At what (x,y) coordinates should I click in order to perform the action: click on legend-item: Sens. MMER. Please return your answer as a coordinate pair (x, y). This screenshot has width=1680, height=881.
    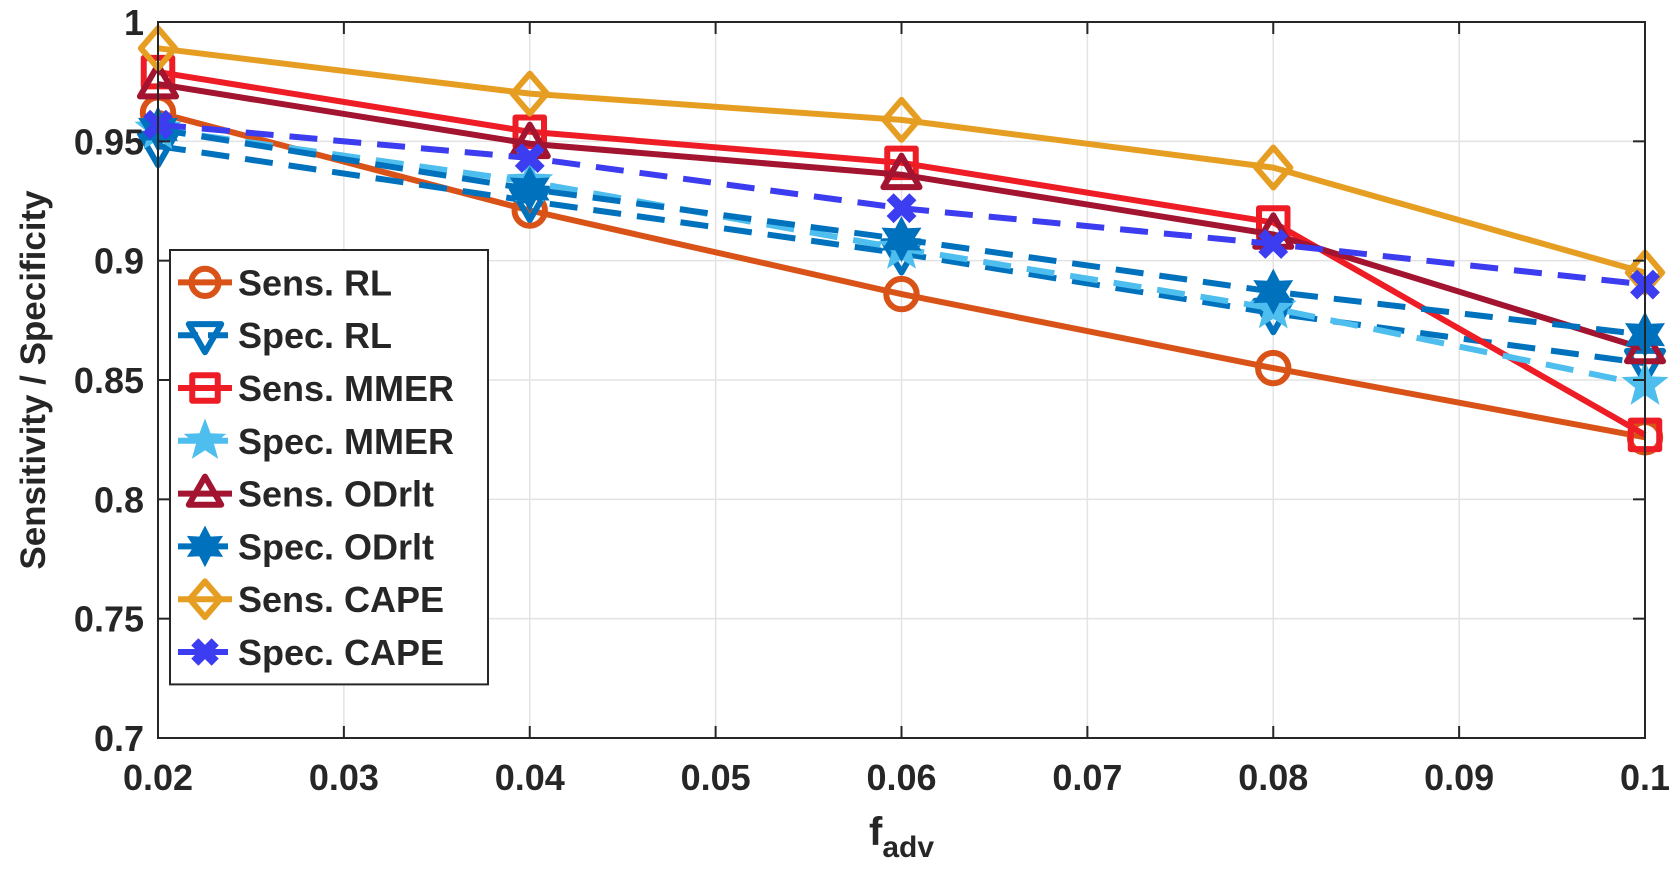
    Looking at the image, I should click on (316, 388).